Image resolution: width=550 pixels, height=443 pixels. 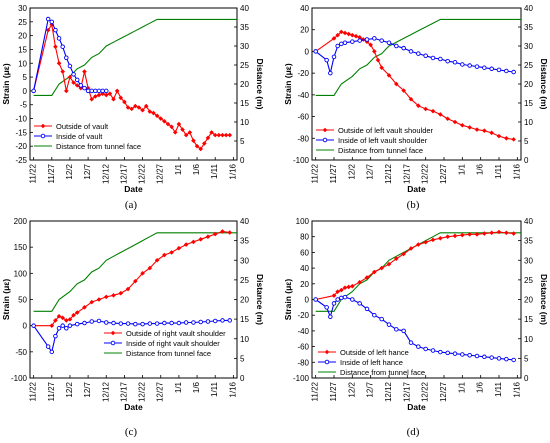 What do you see at coordinates (380, 150) in the screenshot?
I see `legend-label: Distance from tunnel face` at bounding box center [380, 150].